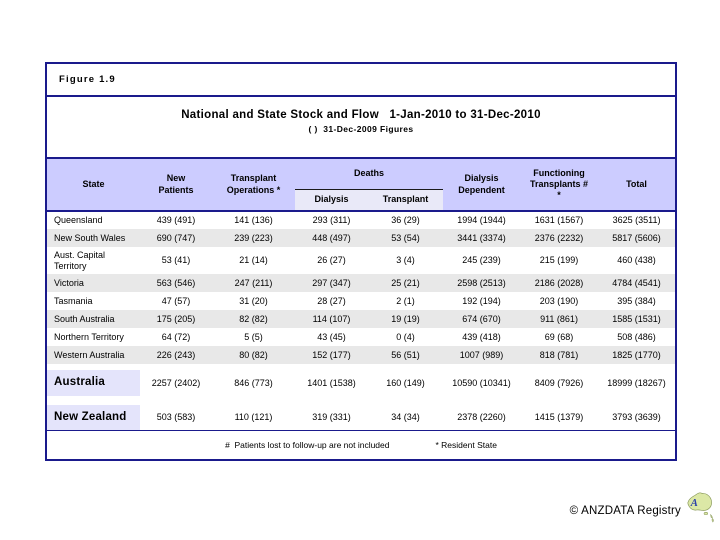  I want to click on row-label: Victoria, so click(93, 283).